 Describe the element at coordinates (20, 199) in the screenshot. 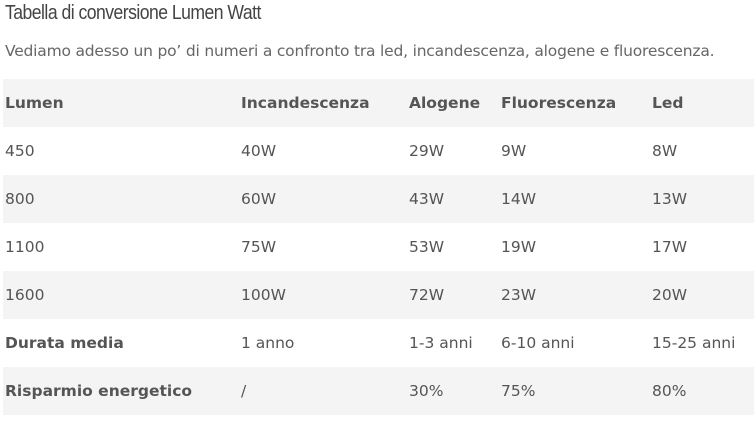

I see `table-cell: 800` at that location.